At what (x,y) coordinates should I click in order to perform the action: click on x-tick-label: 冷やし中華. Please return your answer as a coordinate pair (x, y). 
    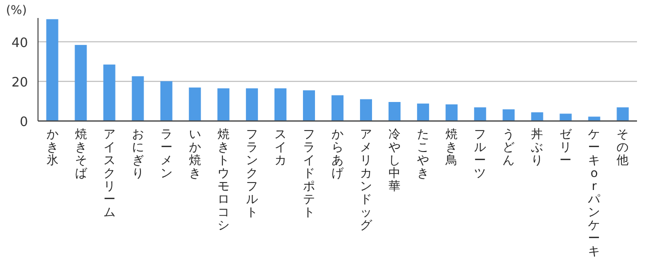
    Looking at the image, I should click on (394, 160).